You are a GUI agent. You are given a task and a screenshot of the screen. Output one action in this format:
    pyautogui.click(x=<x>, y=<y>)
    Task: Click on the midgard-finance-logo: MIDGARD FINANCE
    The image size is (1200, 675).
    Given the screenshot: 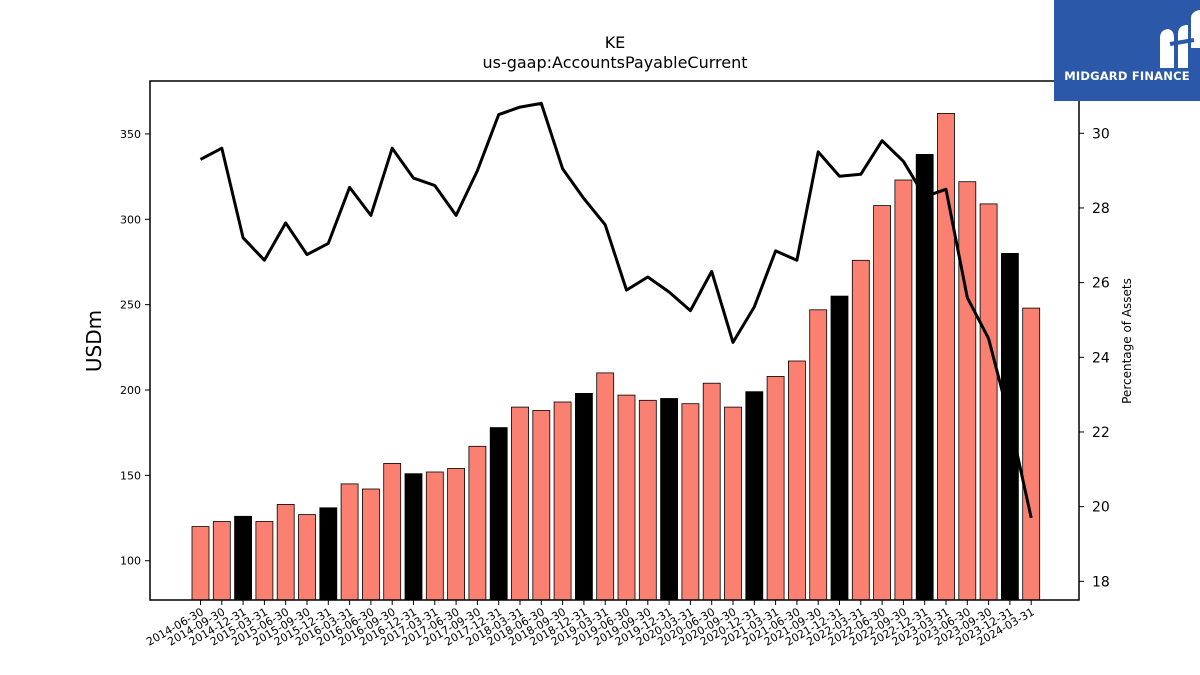 What is the action you would take?
    pyautogui.click(x=1127, y=50)
    